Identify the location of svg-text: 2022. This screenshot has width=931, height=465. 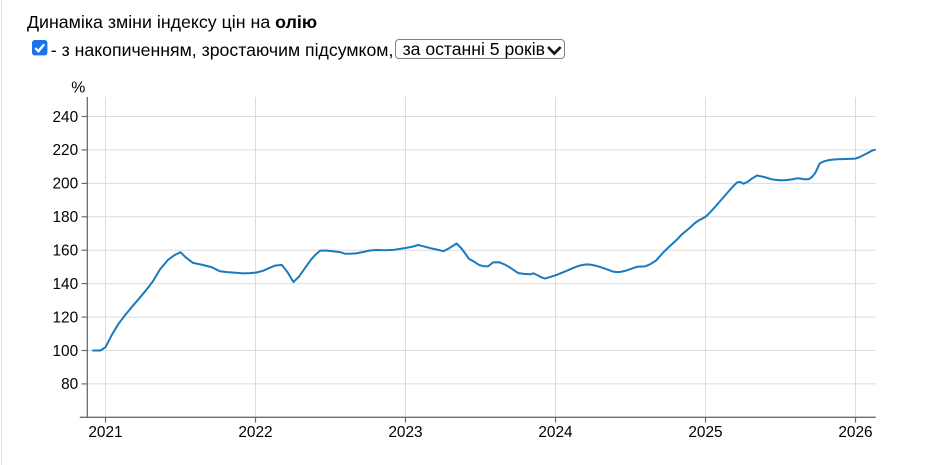
(255, 432).